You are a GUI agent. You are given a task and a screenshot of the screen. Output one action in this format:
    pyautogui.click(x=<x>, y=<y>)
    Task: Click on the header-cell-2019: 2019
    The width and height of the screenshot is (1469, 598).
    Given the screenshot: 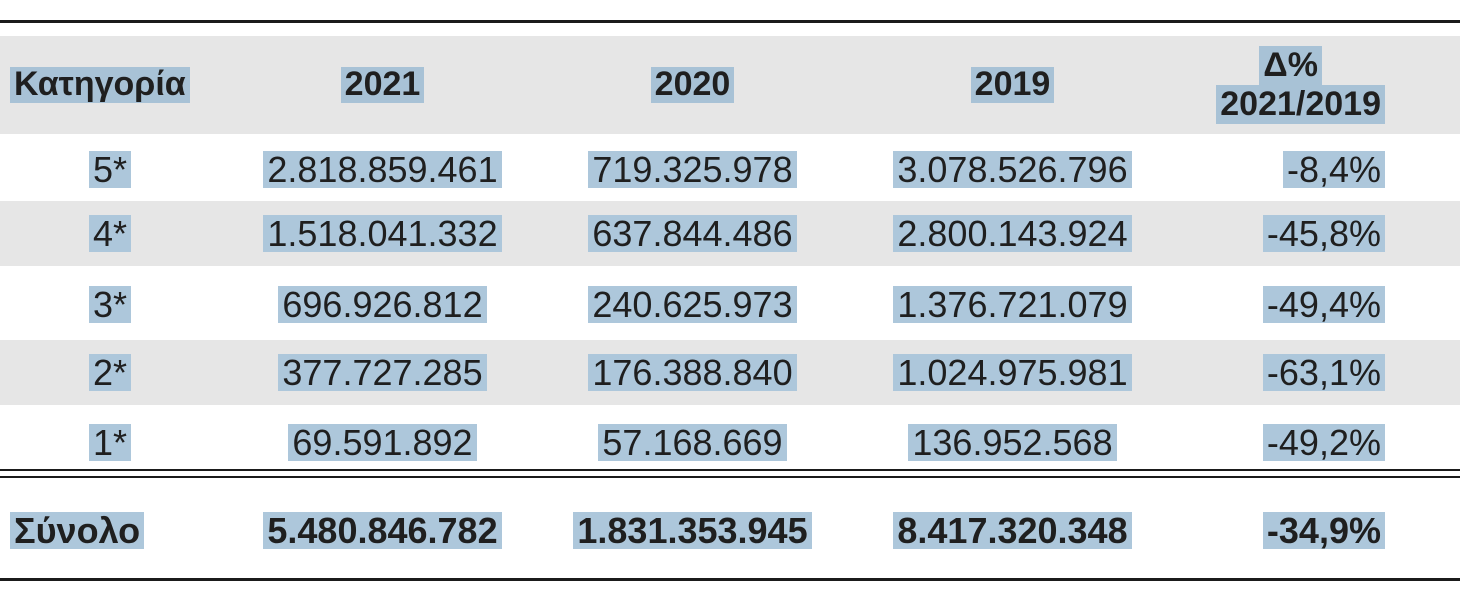 What is the action you would take?
    pyautogui.click(x=1012, y=85)
    